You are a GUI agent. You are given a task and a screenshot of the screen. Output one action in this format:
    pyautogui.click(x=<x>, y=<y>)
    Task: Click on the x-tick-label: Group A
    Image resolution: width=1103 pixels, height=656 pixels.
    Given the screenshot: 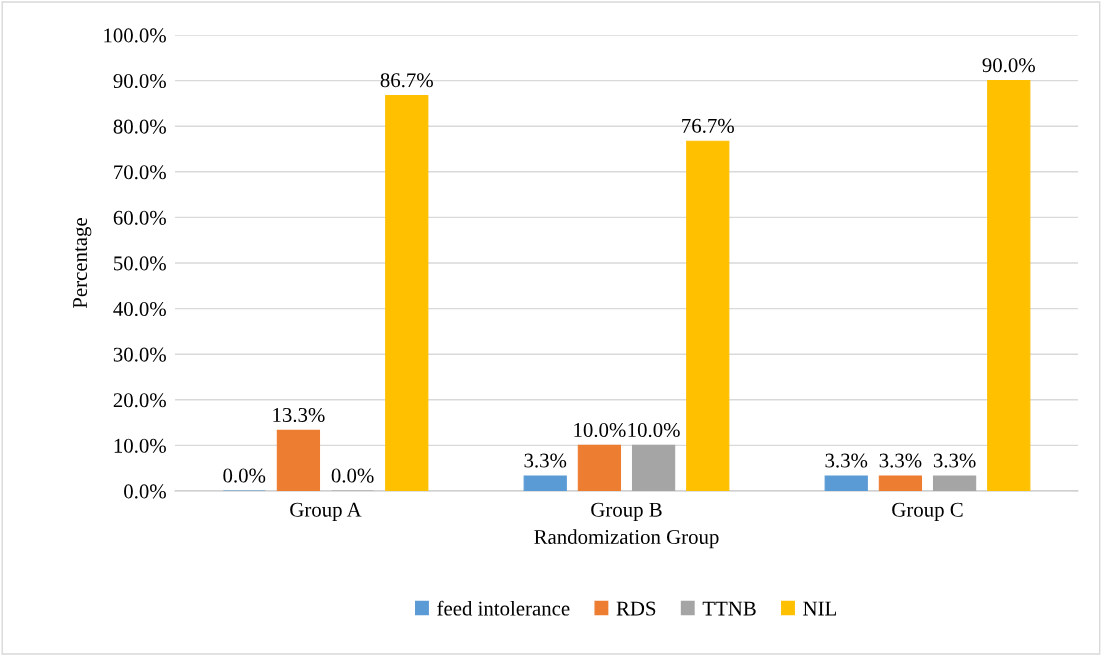 What is the action you would take?
    pyautogui.click(x=326, y=511)
    